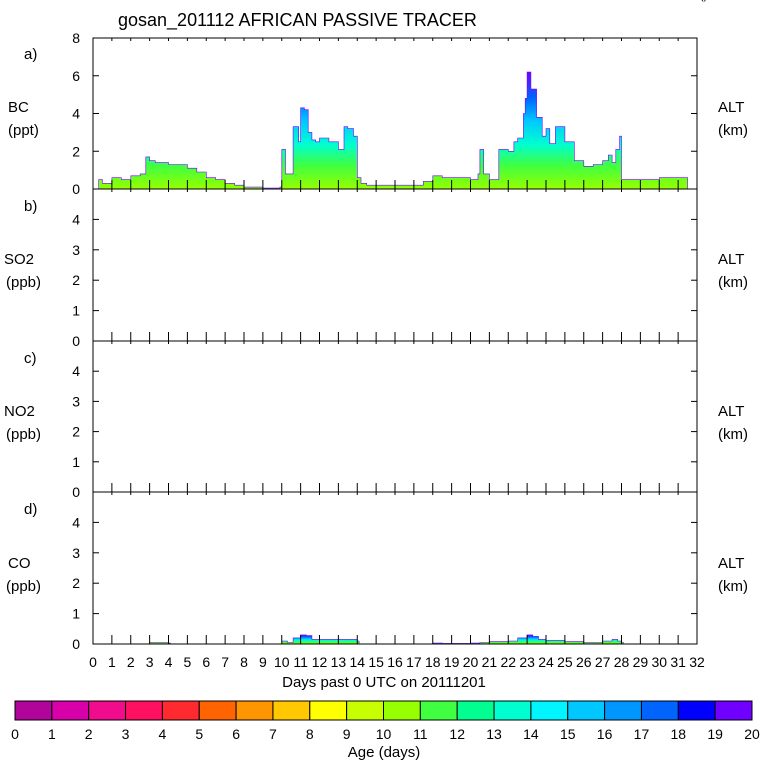  What do you see at coordinates (163, 734) in the screenshot?
I see `colorbar-tick-label: 4` at bounding box center [163, 734].